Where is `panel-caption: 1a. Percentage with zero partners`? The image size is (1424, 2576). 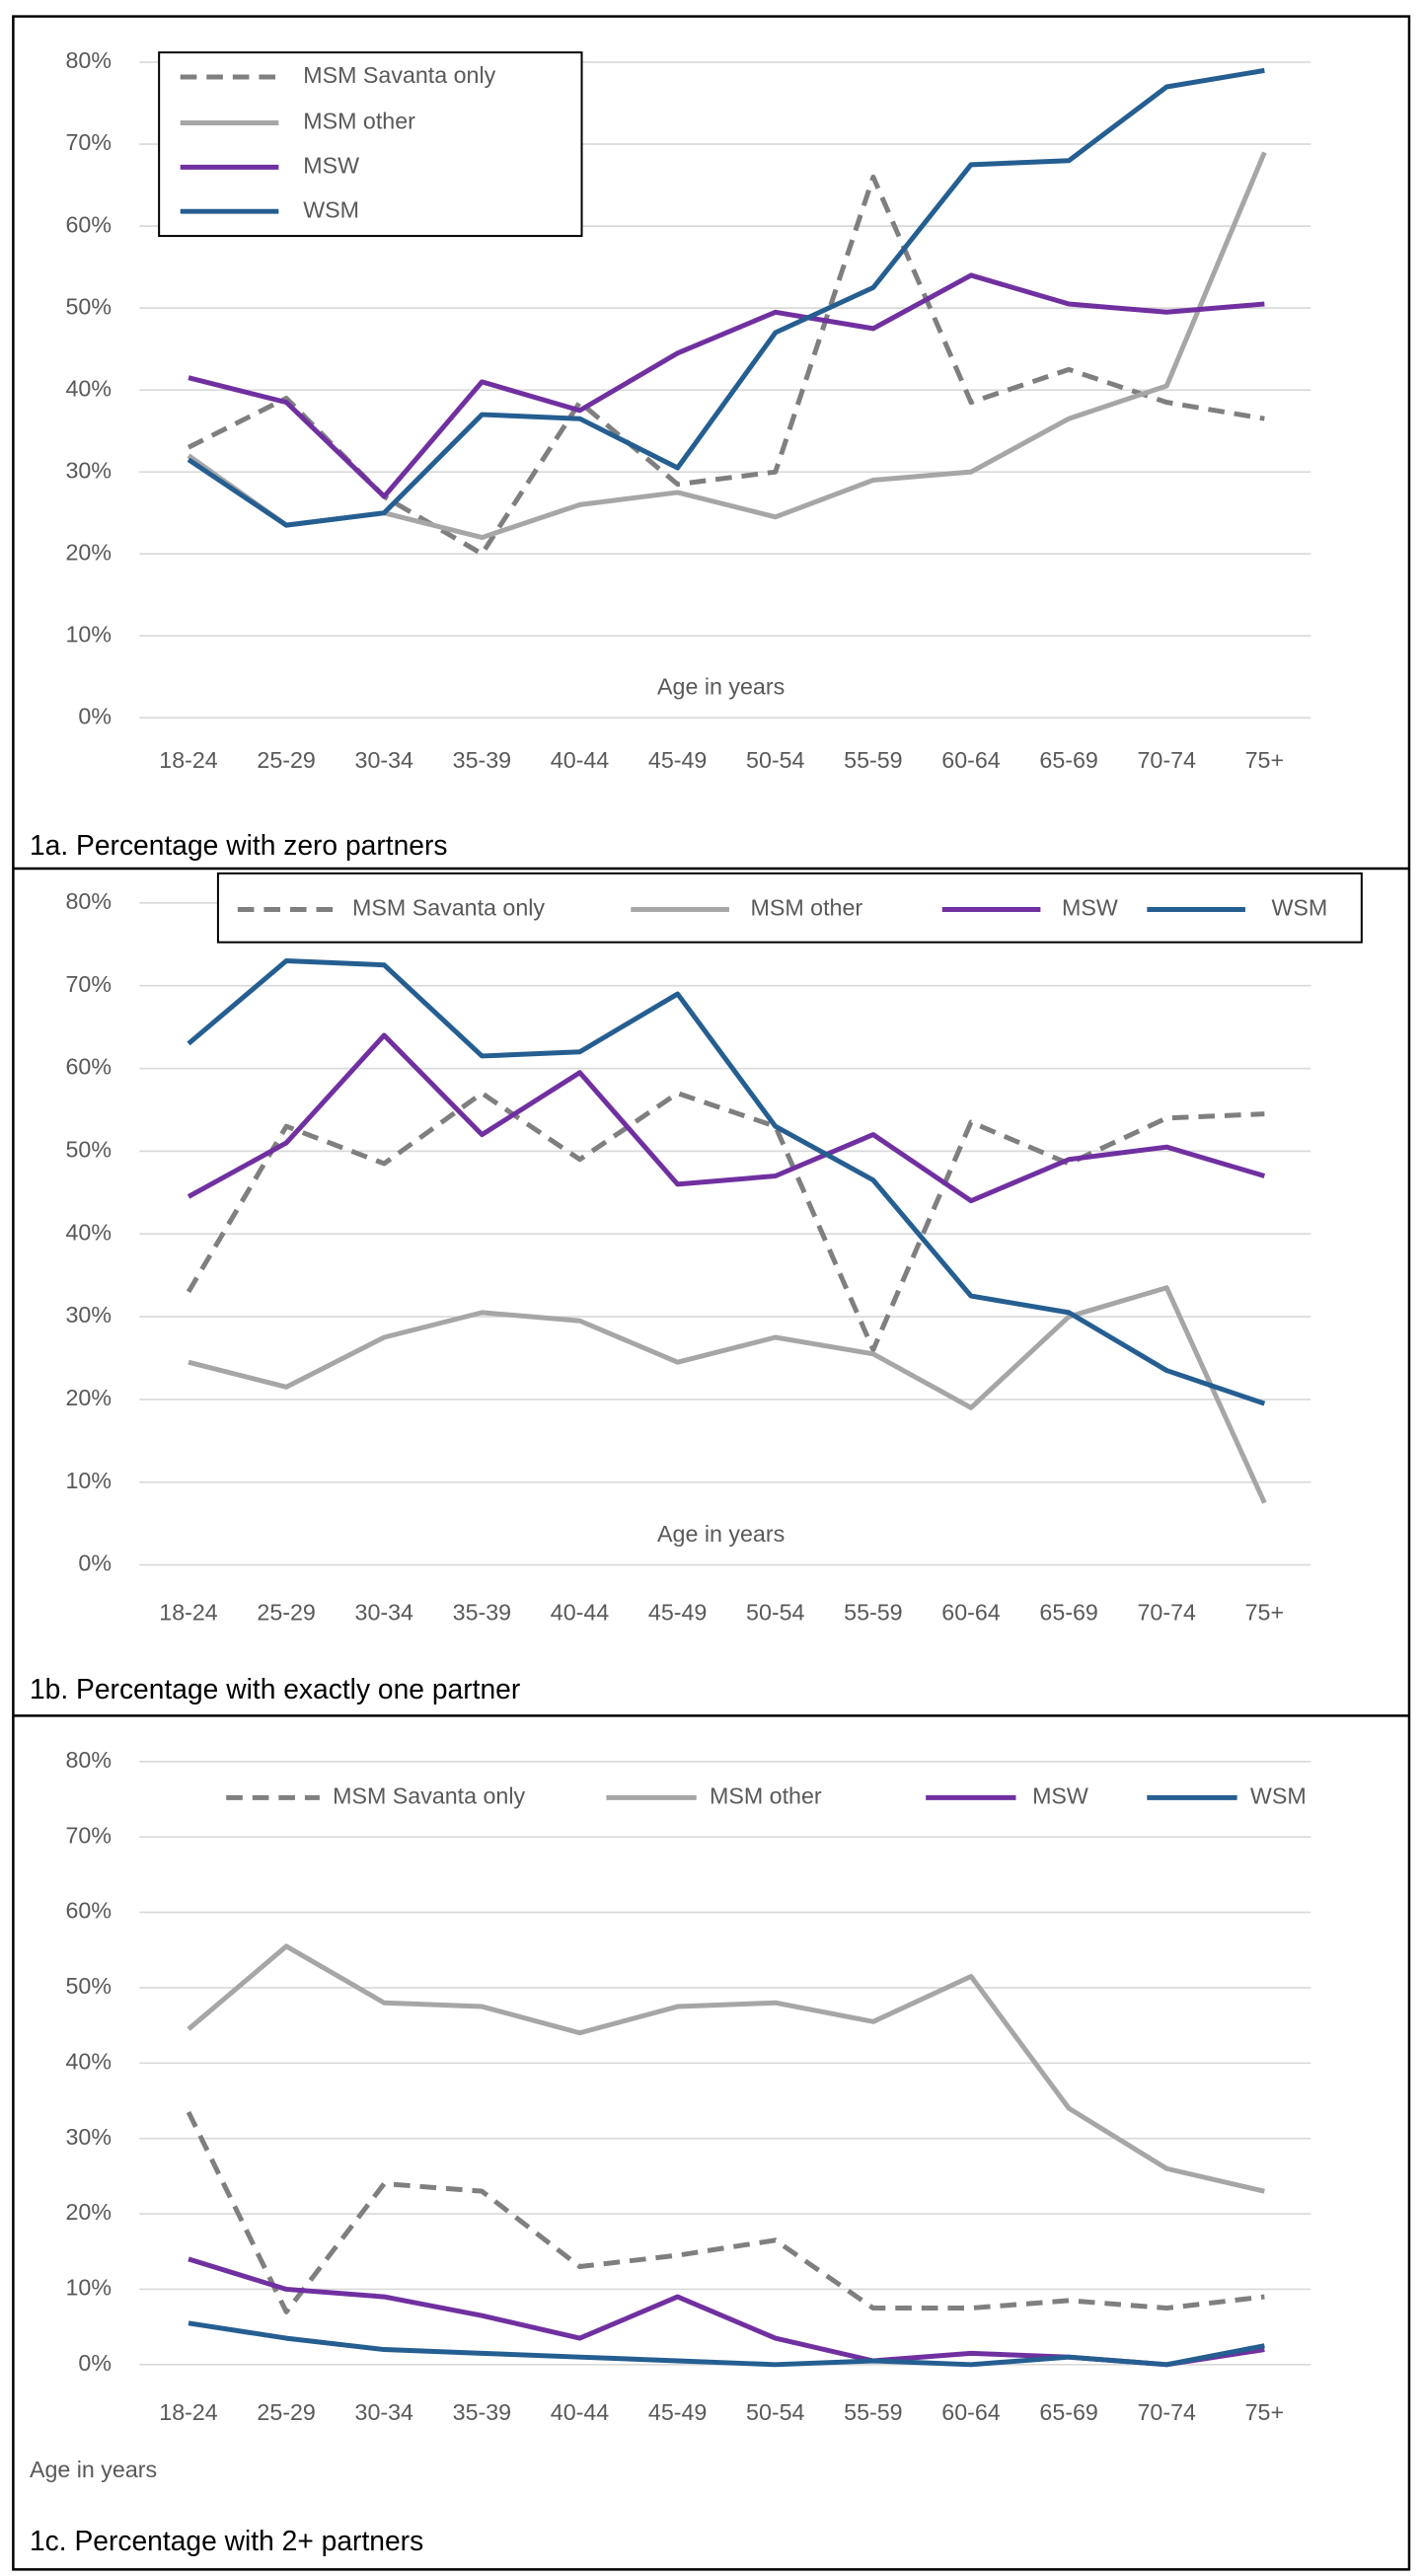 panel-caption: 1a. Percentage with zero partners is located at coordinates (239, 845).